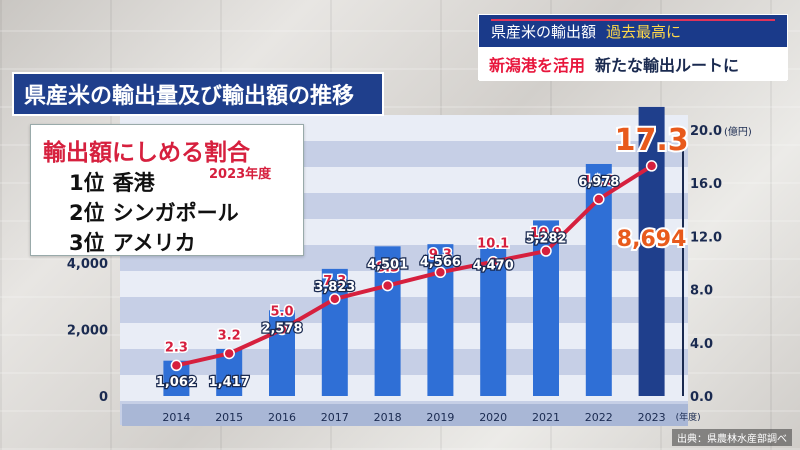 The height and width of the screenshot is (450, 800). I want to click on amount-label: 2.3, so click(176, 347).